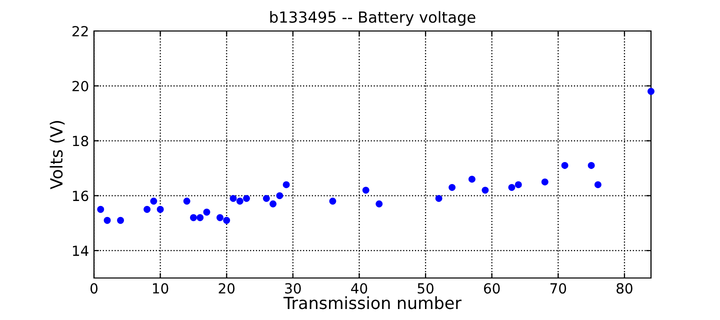  What do you see at coordinates (160, 288) in the screenshot?
I see `x-tick-label: 10` at bounding box center [160, 288].